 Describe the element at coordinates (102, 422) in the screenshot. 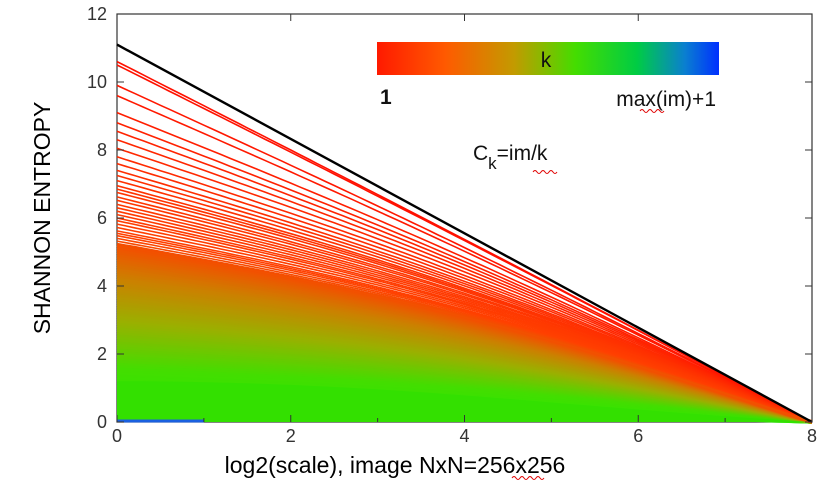

I see `y-tick-label: 0` at that location.